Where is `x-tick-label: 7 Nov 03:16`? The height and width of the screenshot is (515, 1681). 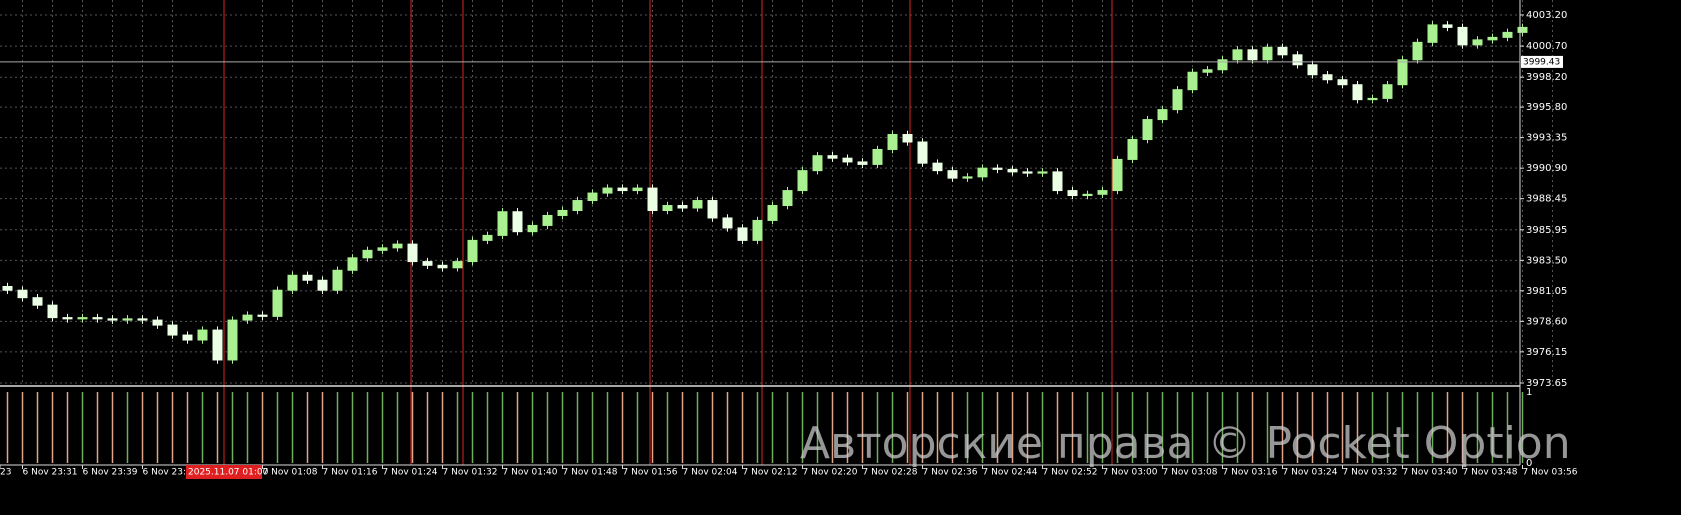 x-tick-label: 7 Nov 03:16 is located at coordinates (1250, 473).